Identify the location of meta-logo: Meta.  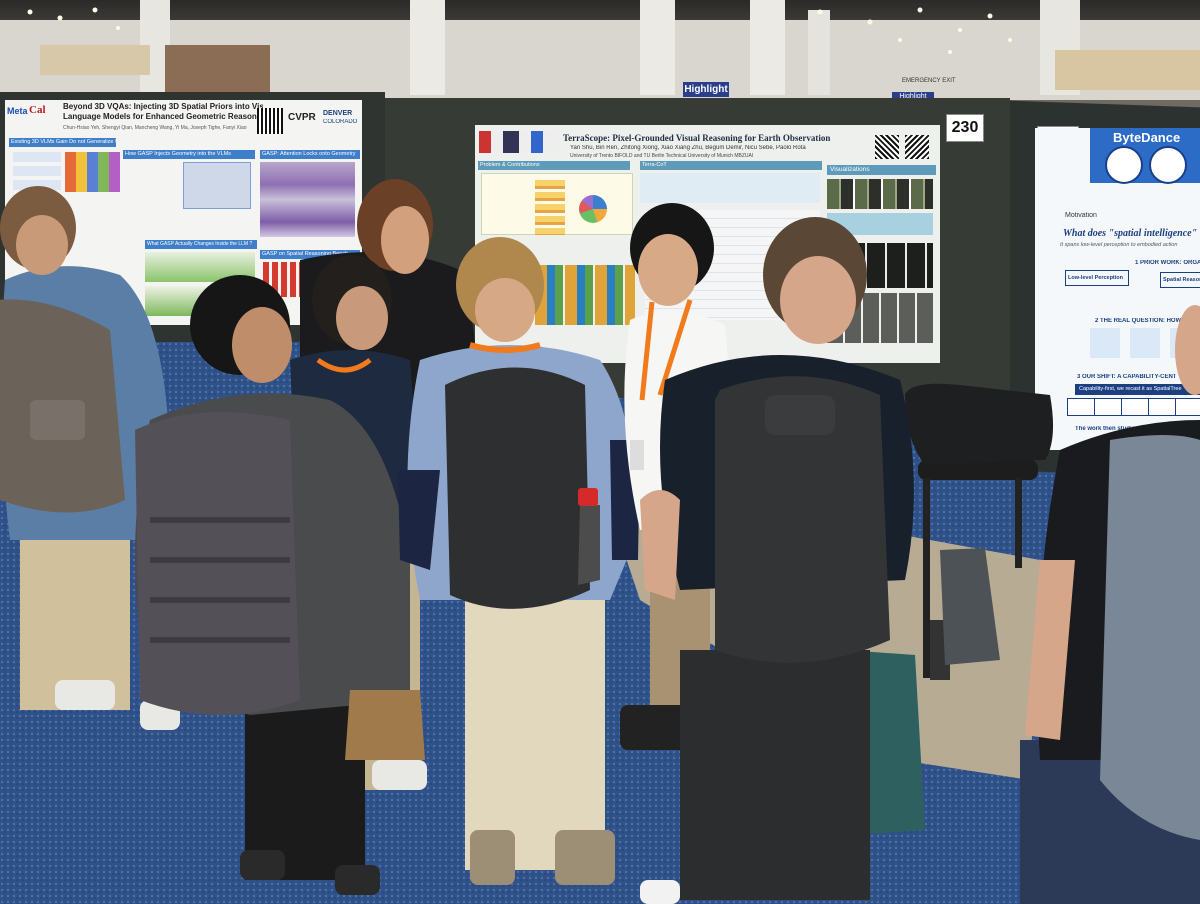
(17, 111).